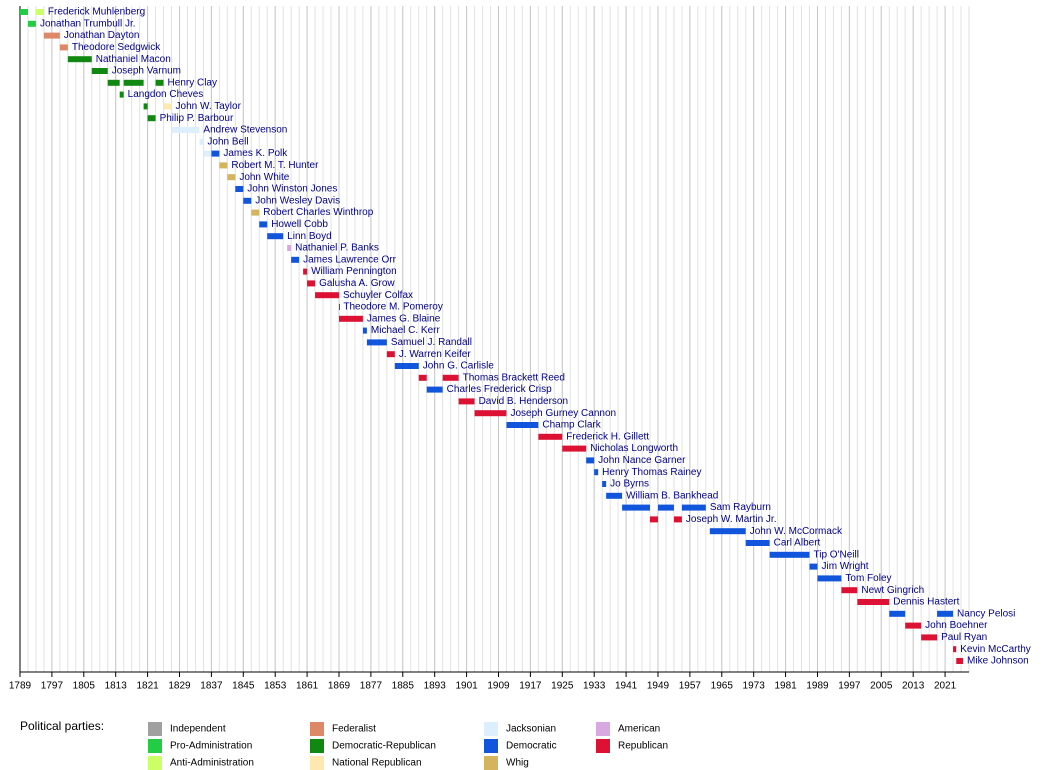  I want to click on x-tick-label: 1933, so click(594, 686).